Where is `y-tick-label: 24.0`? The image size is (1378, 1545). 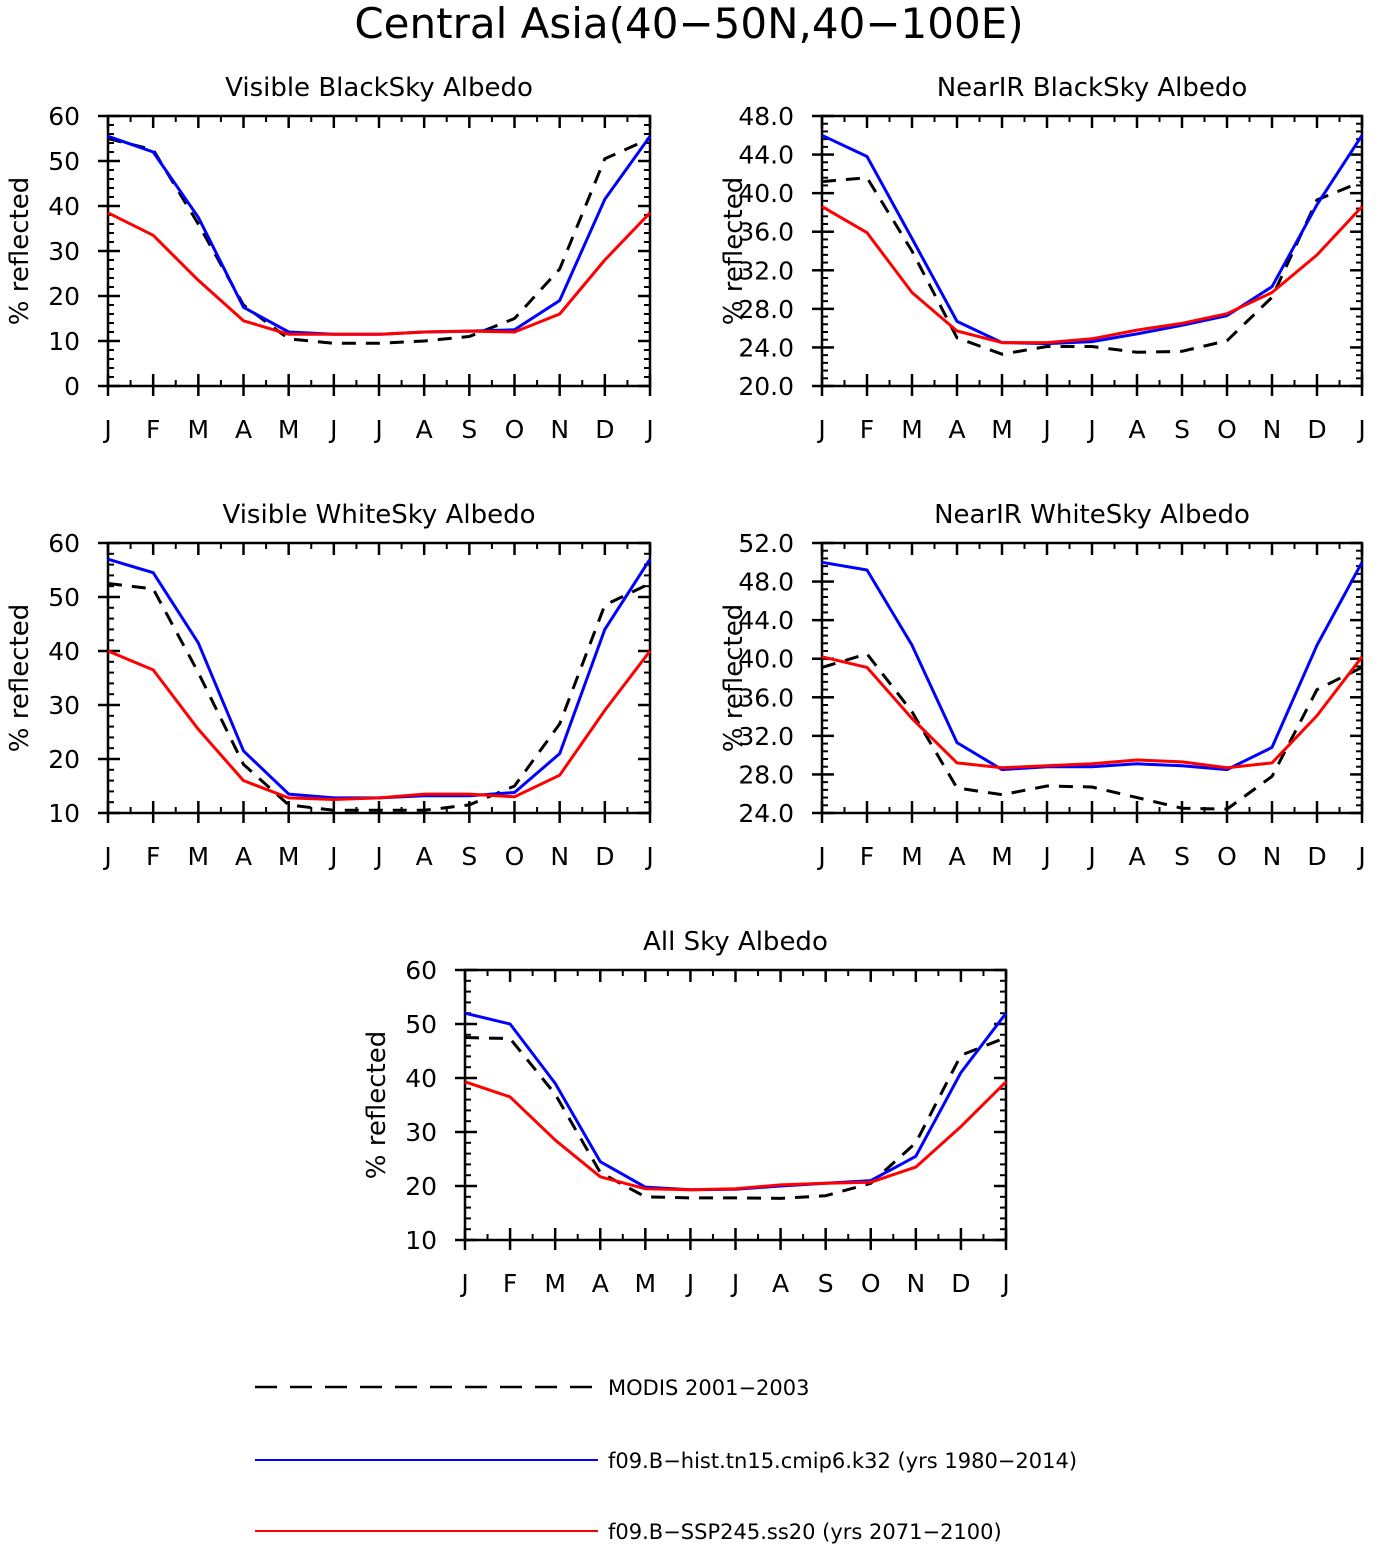
y-tick-label: 24.0 is located at coordinates (766, 813).